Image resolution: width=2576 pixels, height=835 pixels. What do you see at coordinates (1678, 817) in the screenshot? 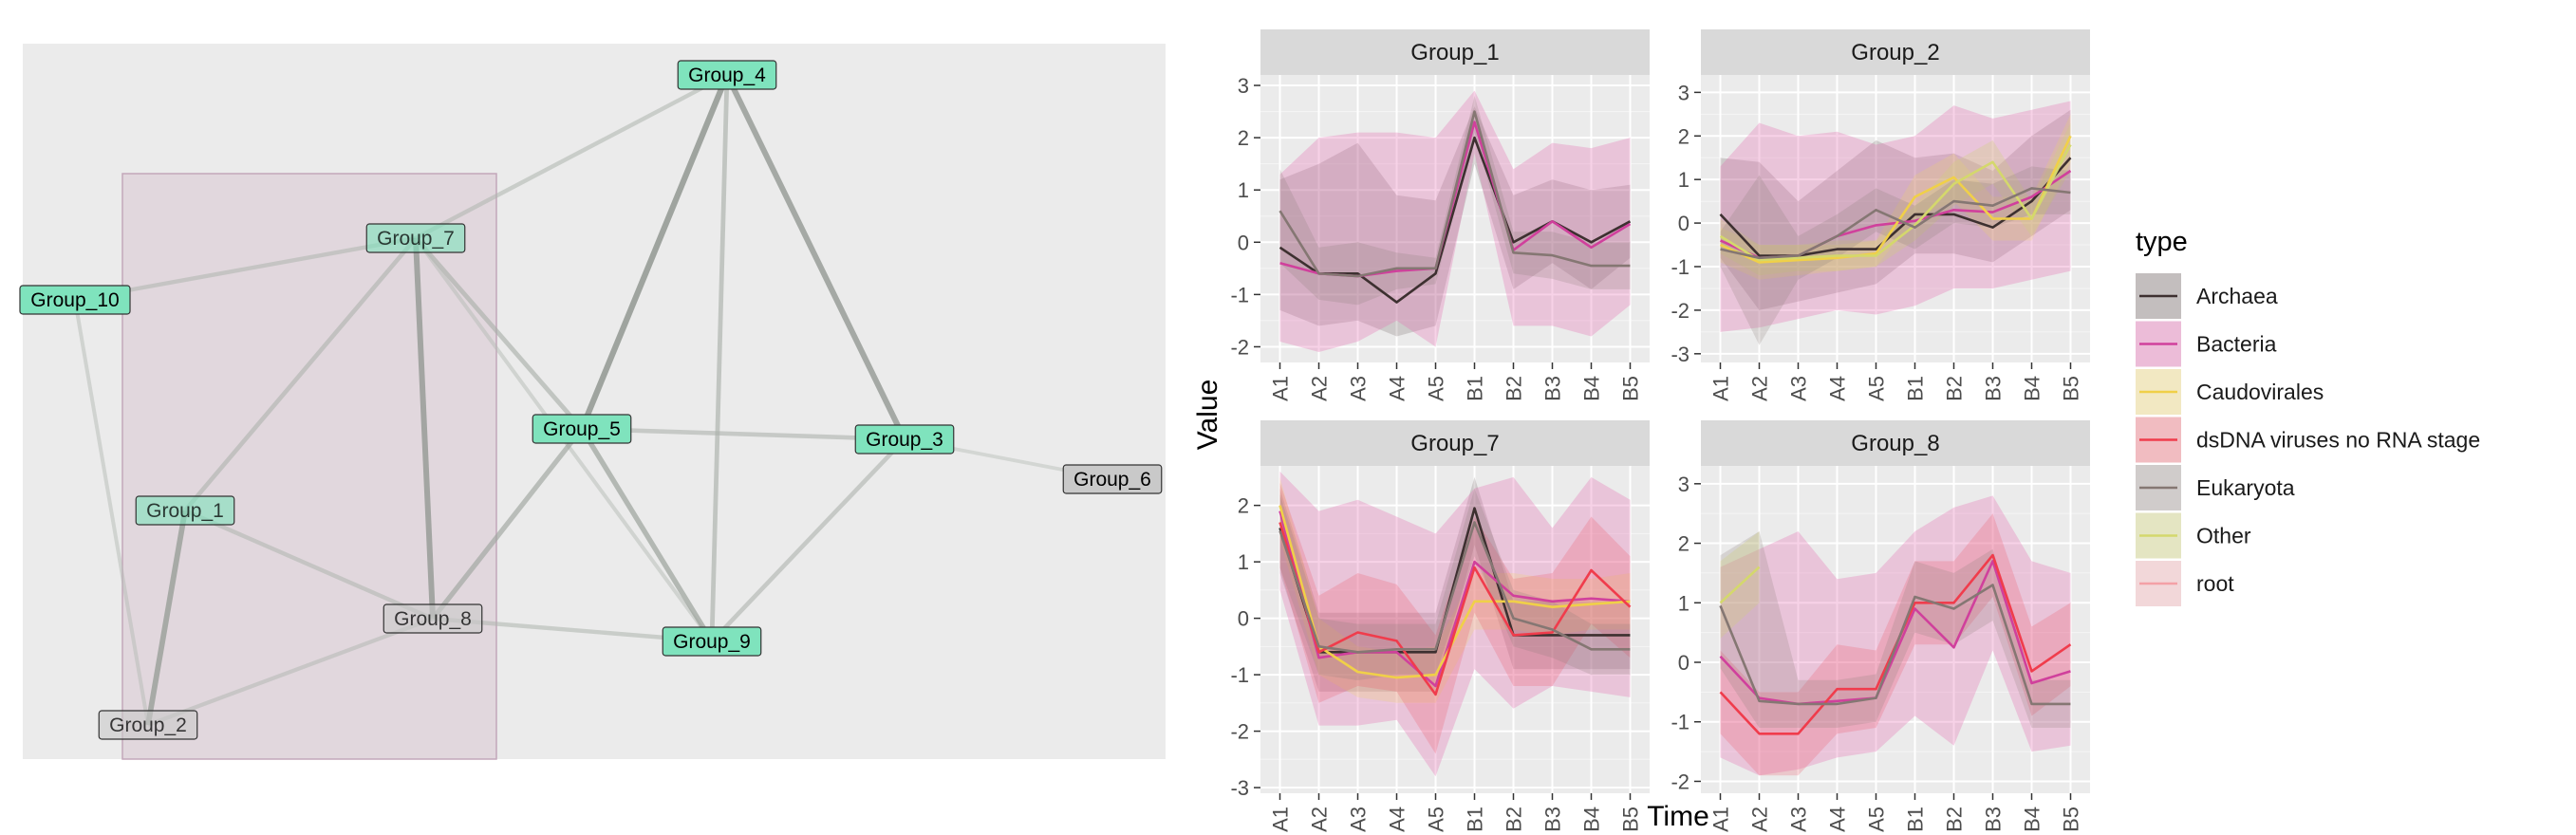
I see `x-axis-title: Time` at bounding box center [1678, 817].